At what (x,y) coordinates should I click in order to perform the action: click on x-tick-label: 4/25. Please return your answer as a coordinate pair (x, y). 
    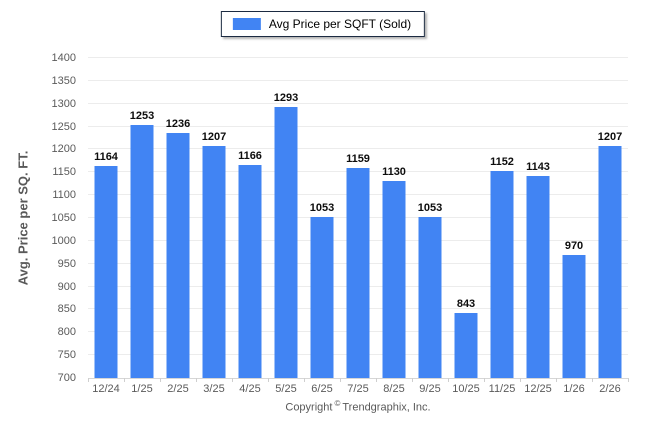
    Looking at the image, I should click on (250, 389).